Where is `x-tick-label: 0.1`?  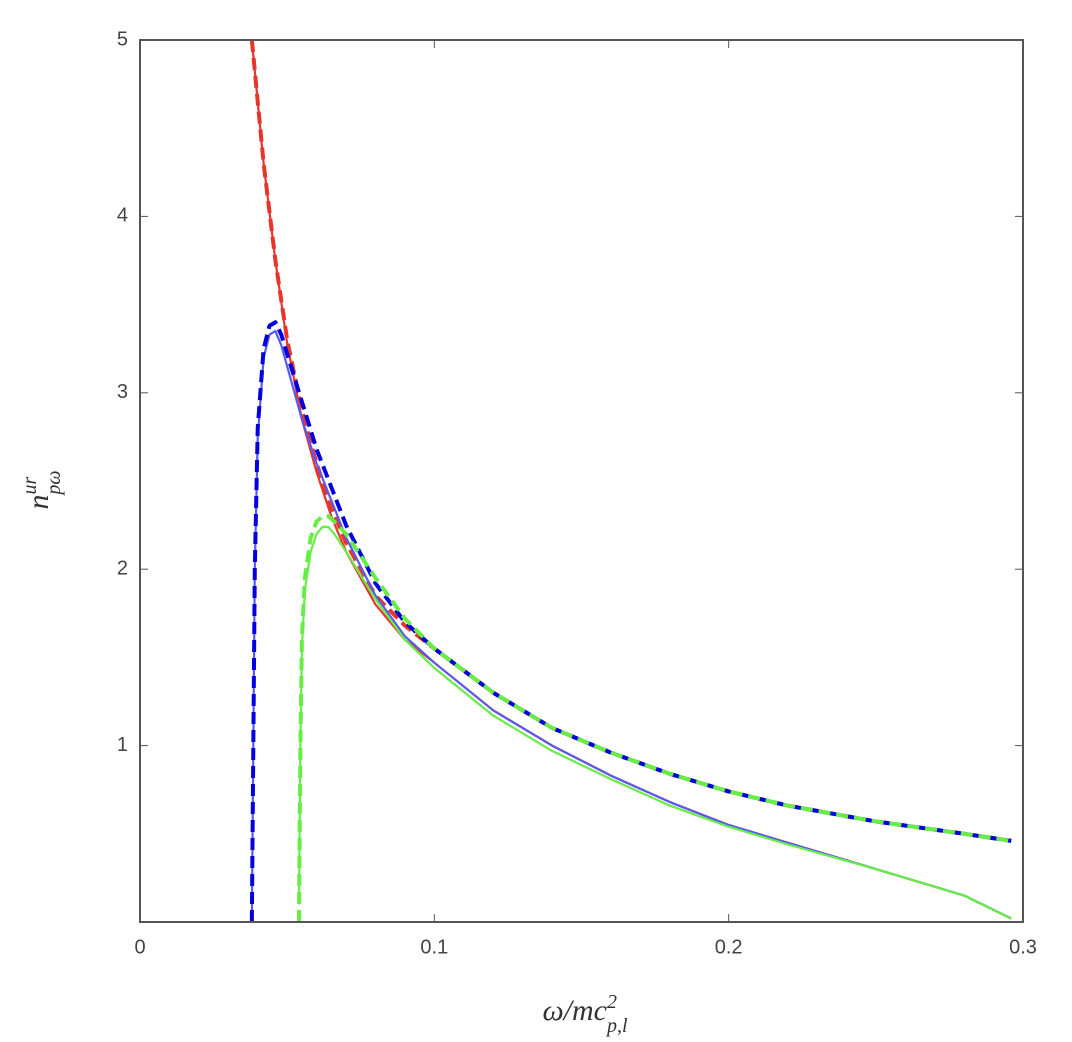 x-tick-label: 0.1 is located at coordinates (434, 947).